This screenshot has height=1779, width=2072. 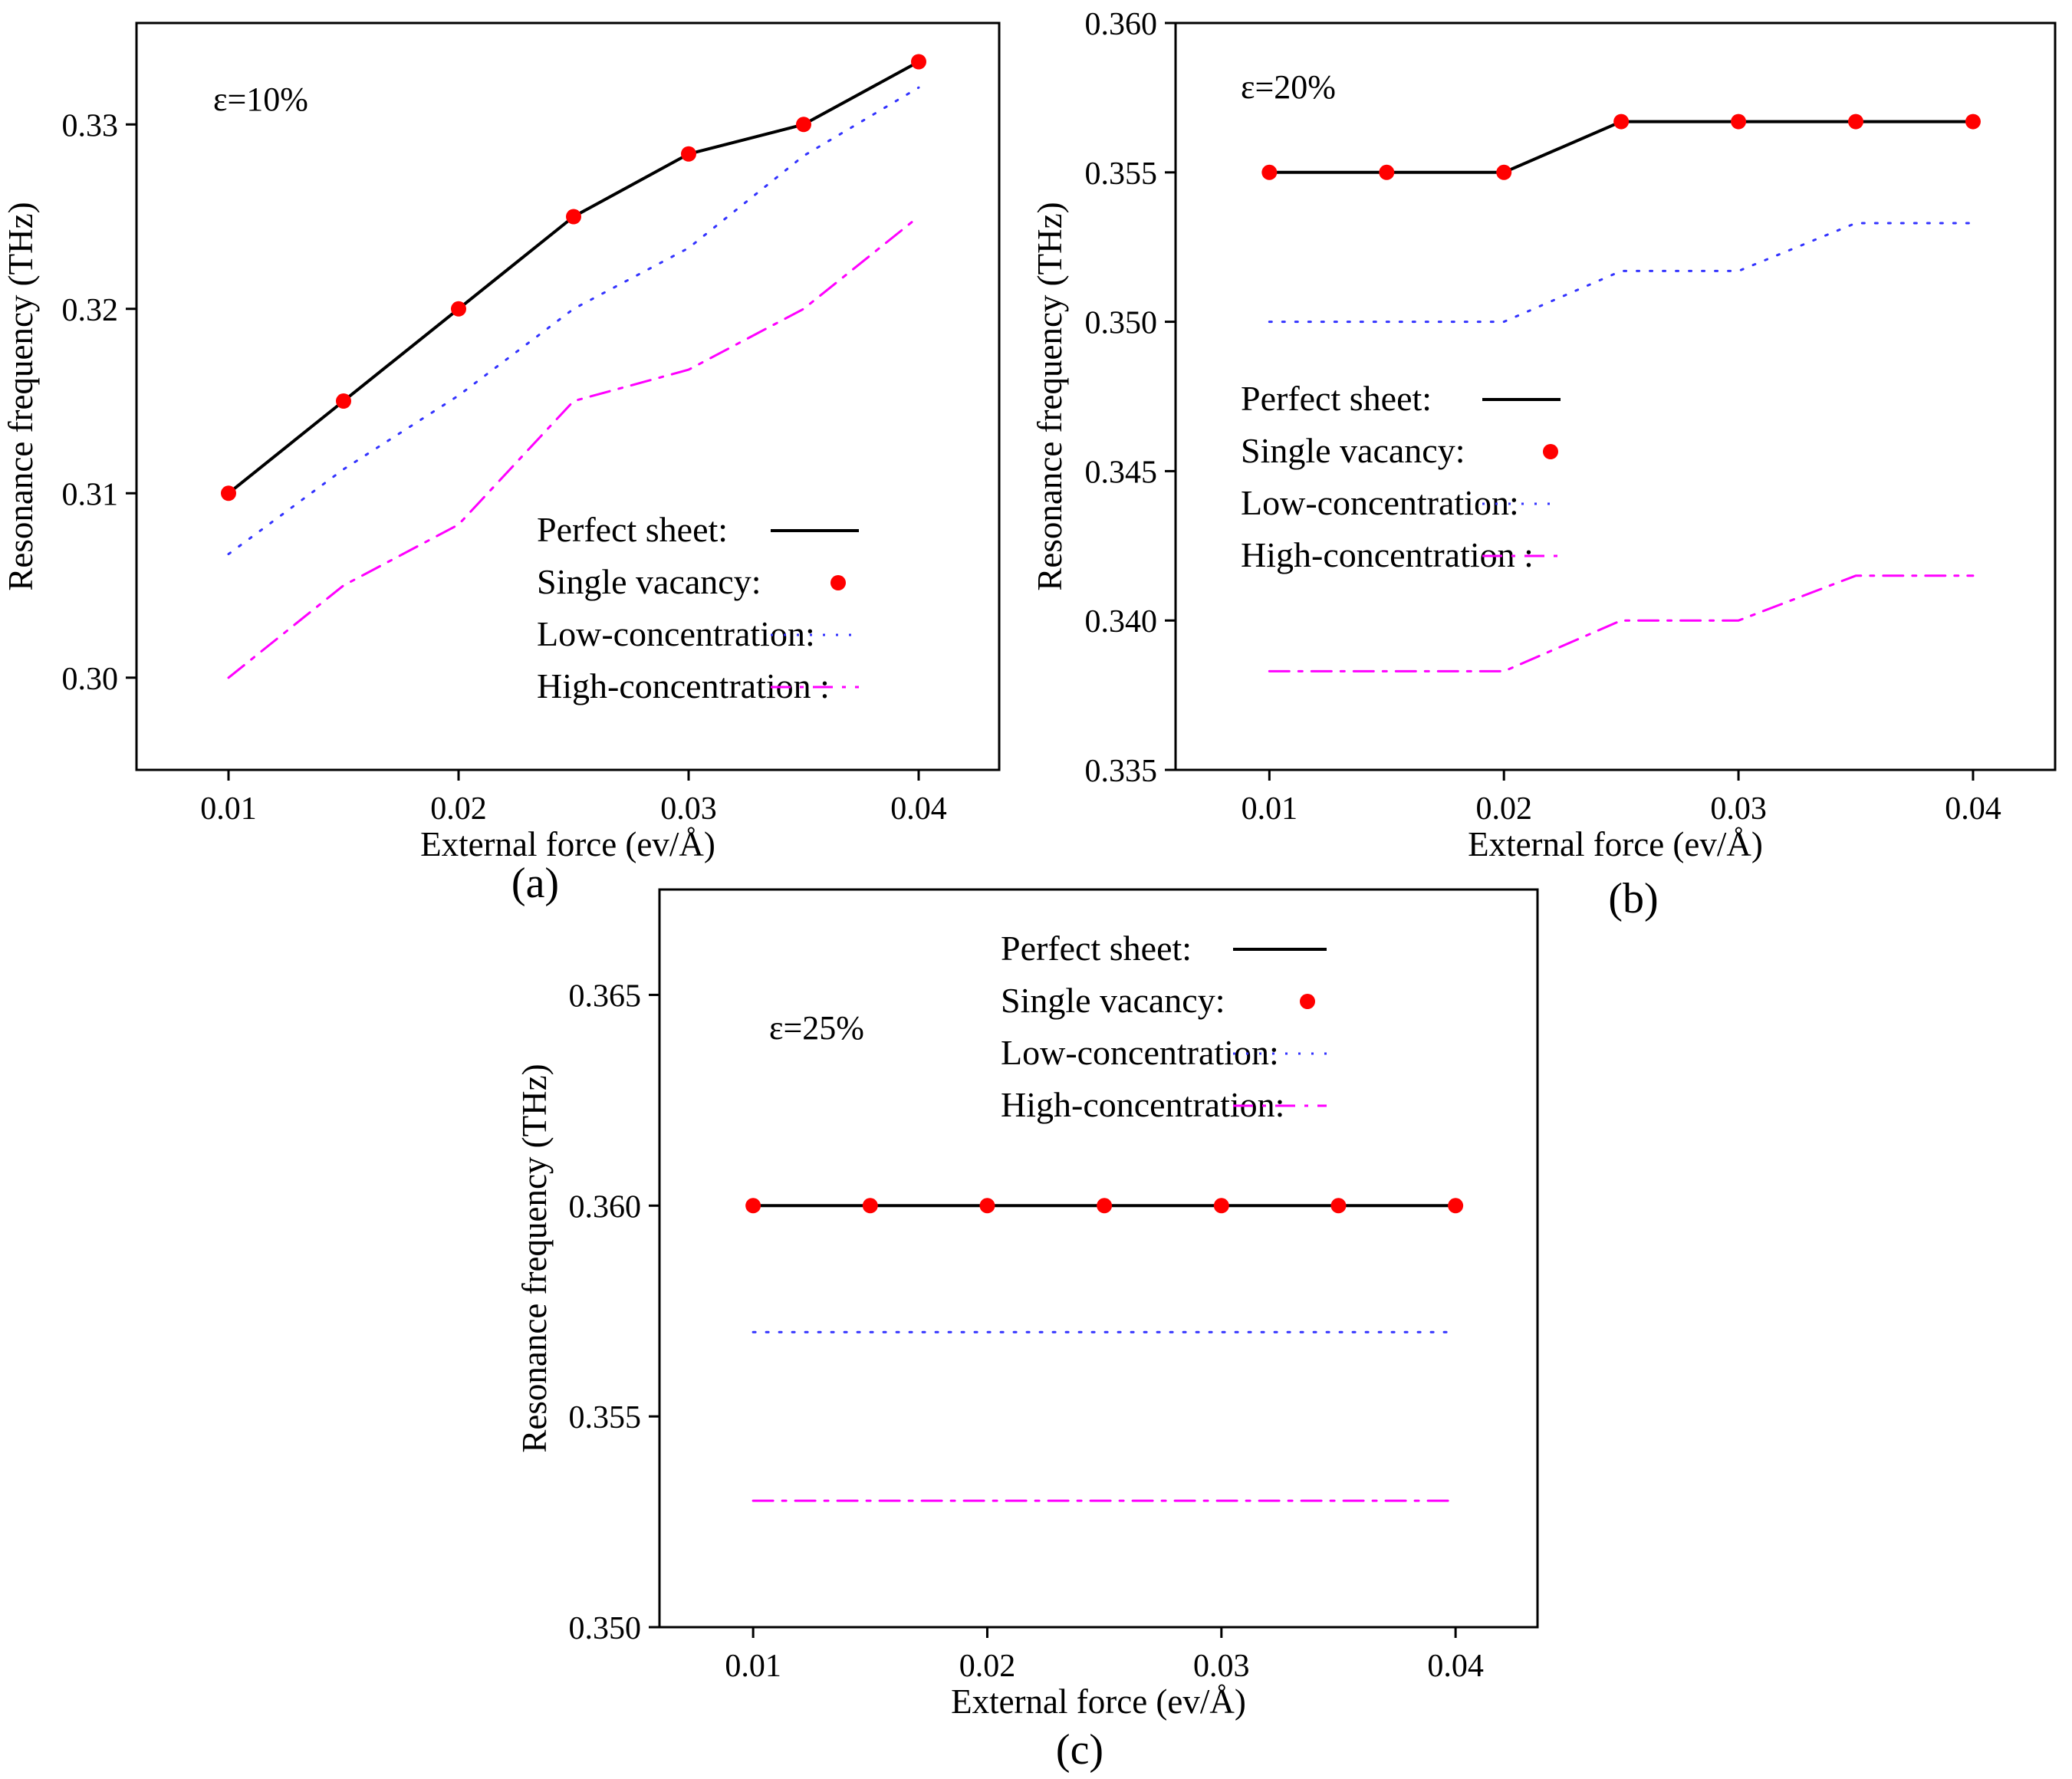 I want to click on strain-annotation: ε=10%, so click(x=260, y=100).